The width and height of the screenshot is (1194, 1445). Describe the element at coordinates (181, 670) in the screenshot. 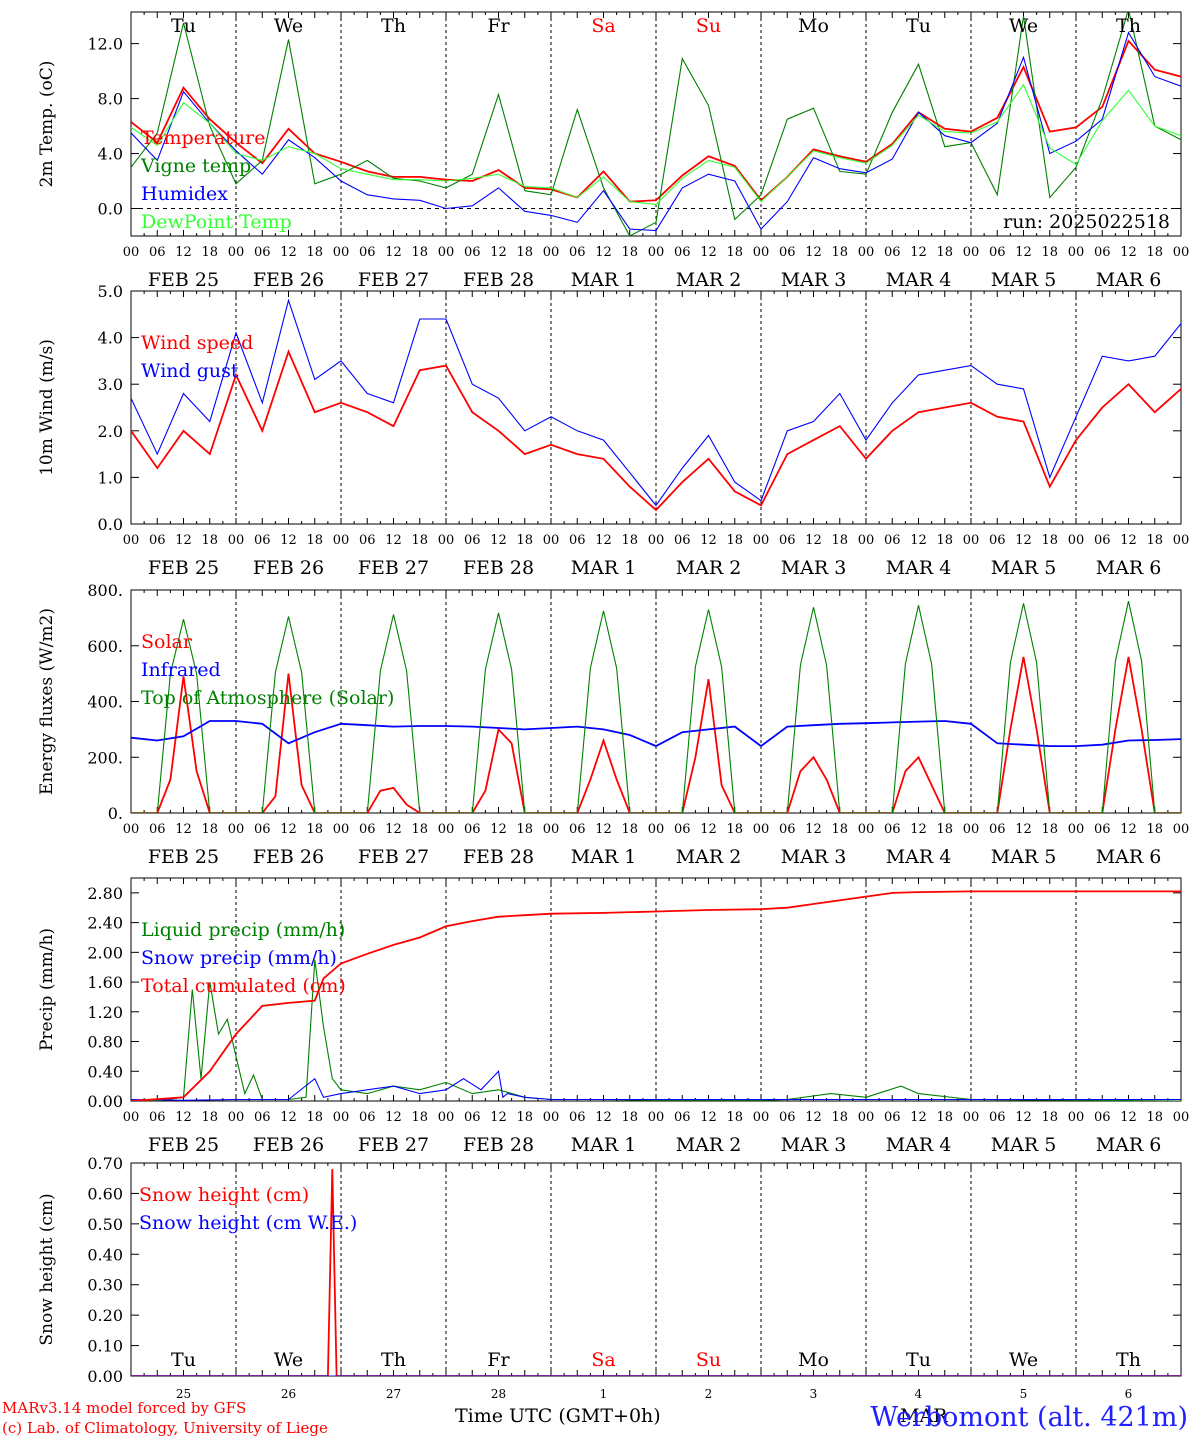

I see `legend-entry: Infrared` at that location.